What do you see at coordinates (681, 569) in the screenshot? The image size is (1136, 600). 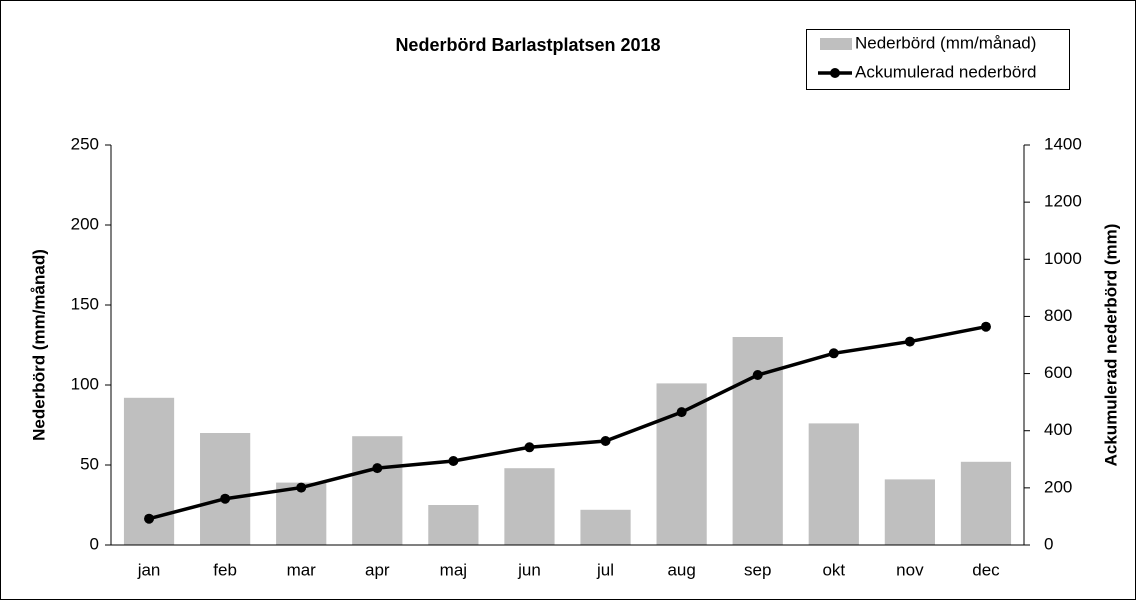 I see `x-tick-label: aug` at bounding box center [681, 569].